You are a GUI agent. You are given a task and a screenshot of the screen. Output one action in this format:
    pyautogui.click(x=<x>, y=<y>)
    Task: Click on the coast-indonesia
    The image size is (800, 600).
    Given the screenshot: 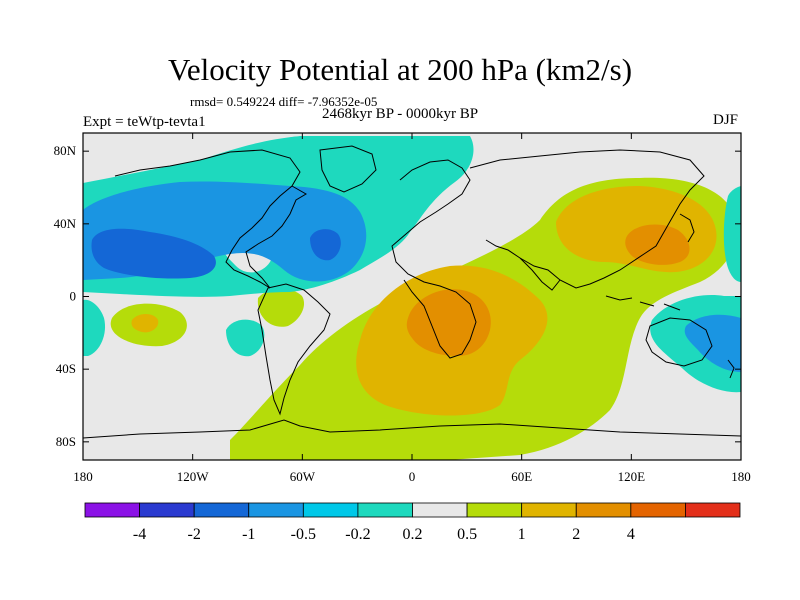 What is the action you would take?
    pyautogui.click(x=643, y=303)
    